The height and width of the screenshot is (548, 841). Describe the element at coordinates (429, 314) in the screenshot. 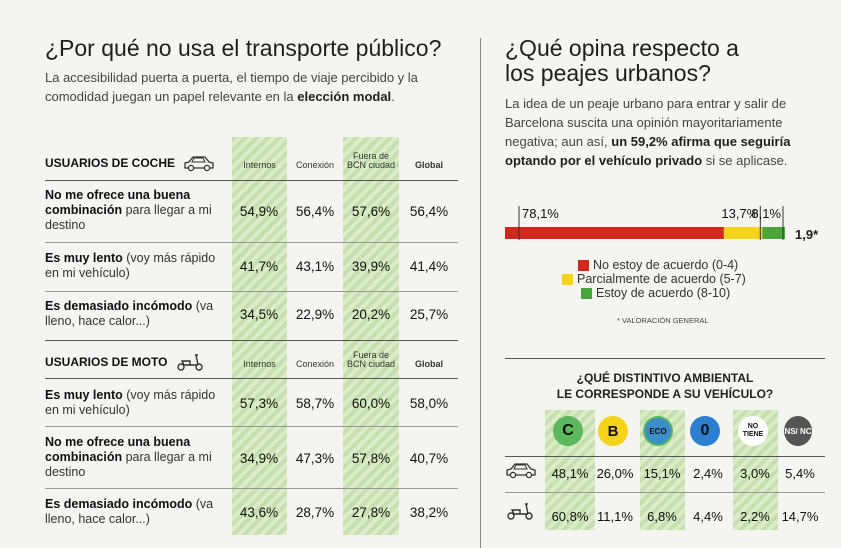

I see `car-row-3-global: 25,7%` at that location.